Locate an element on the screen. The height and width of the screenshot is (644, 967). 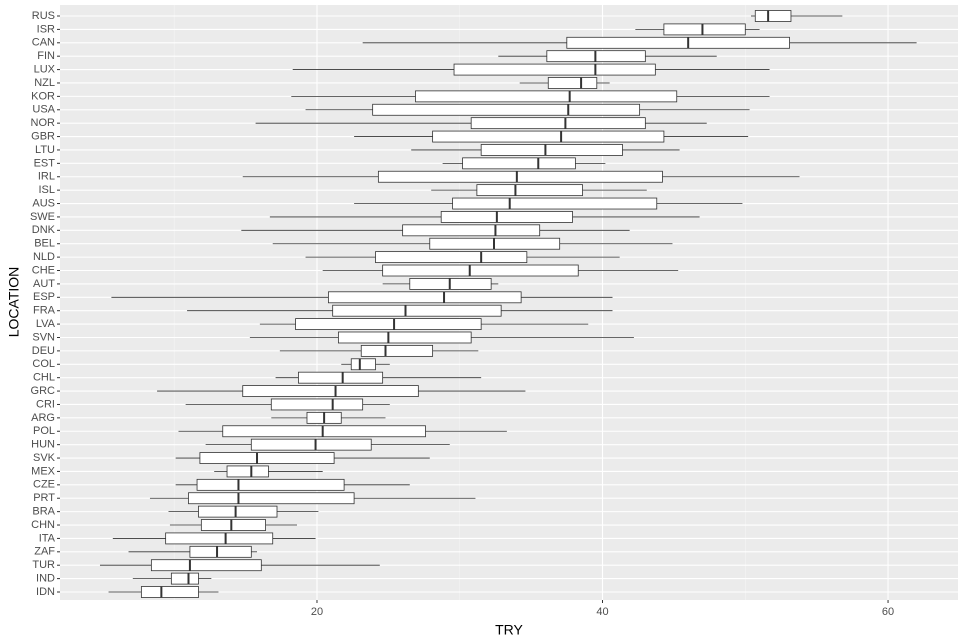
y-tick-label: EST is located at coordinates (45, 163).